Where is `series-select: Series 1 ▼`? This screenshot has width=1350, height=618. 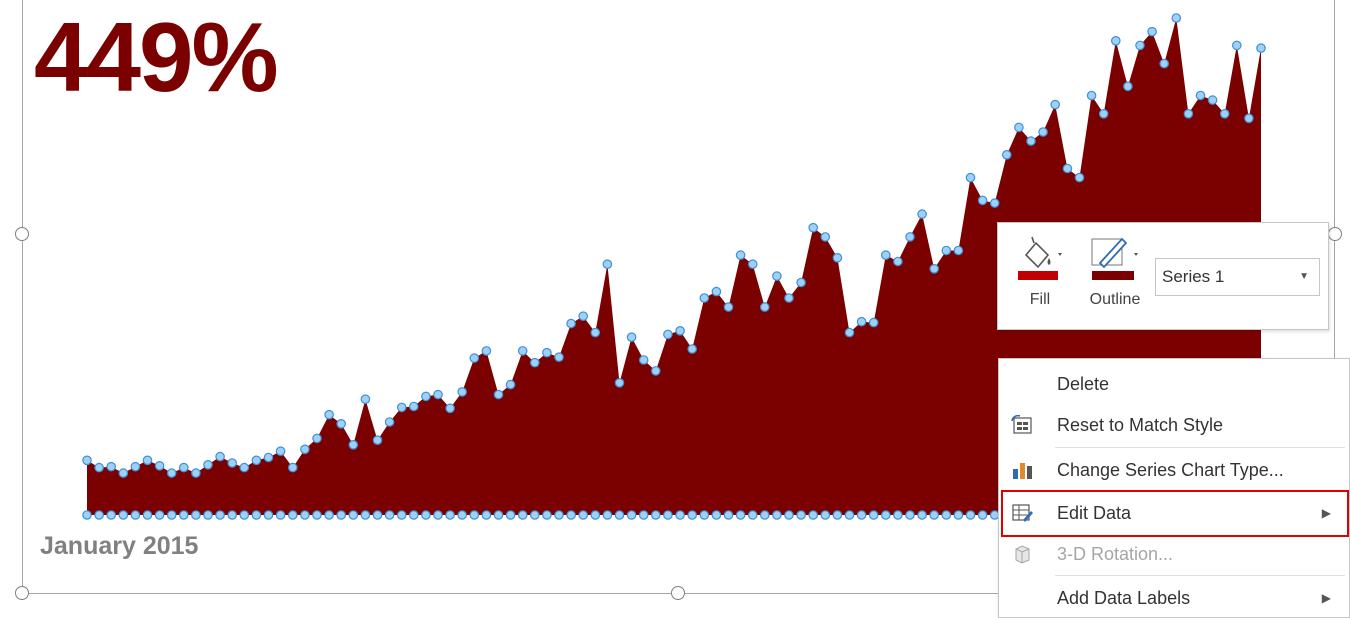
series-select: Series 1 ▼ is located at coordinates (1237, 277).